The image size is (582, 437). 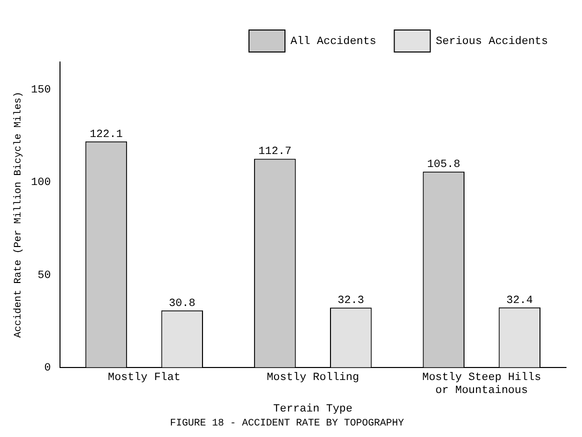 What do you see at coordinates (333, 42) in the screenshot?
I see `legend-label: All Accidents` at bounding box center [333, 42].